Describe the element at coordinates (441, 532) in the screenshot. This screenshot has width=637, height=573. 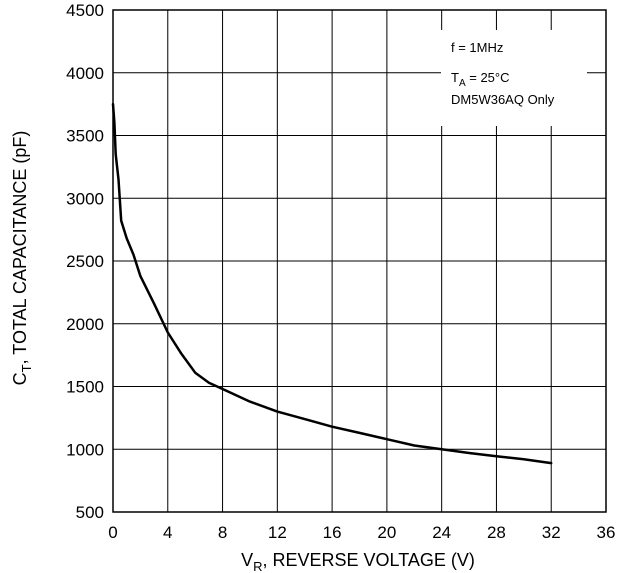
I see `x-tick-label: 24` at that location.